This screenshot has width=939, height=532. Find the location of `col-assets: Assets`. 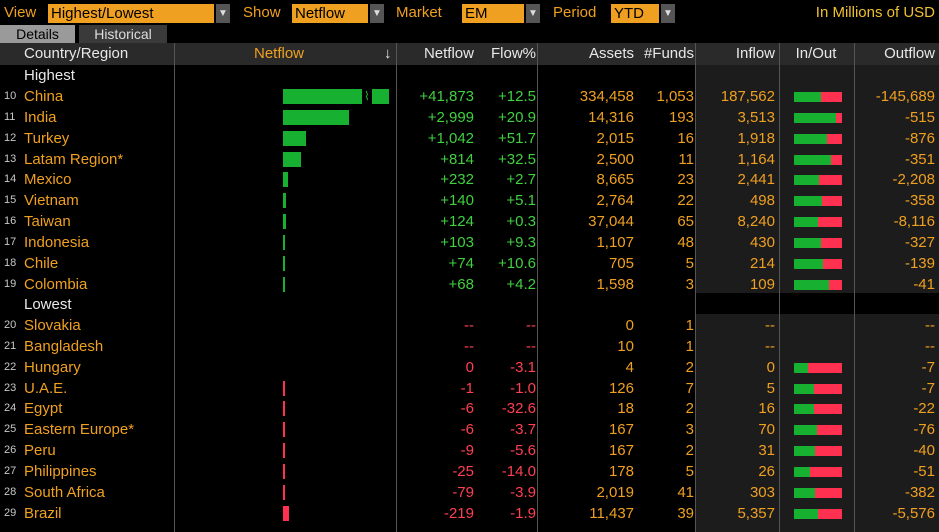

col-assets: Assets is located at coordinates (611, 53).